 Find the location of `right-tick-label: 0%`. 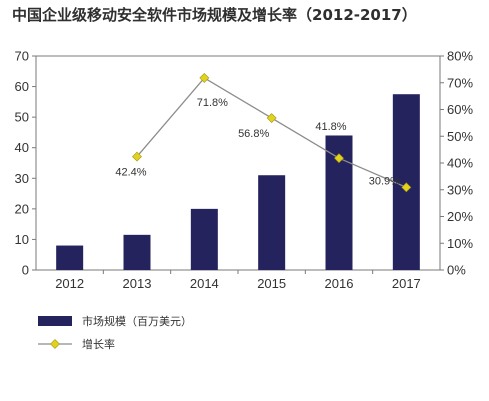

right-tick-label: 0% is located at coordinates (456, 270).